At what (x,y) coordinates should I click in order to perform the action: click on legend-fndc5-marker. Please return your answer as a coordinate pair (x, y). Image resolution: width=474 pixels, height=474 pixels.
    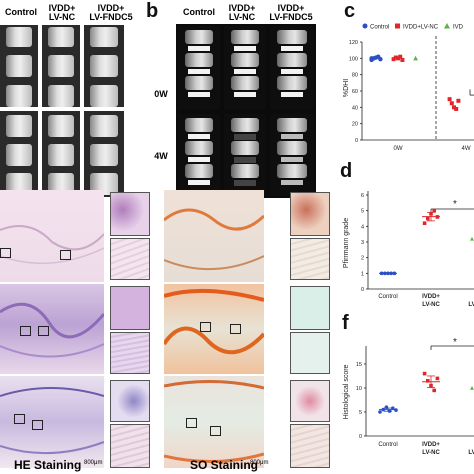
    Looking at the image, I should click on (447, 26).